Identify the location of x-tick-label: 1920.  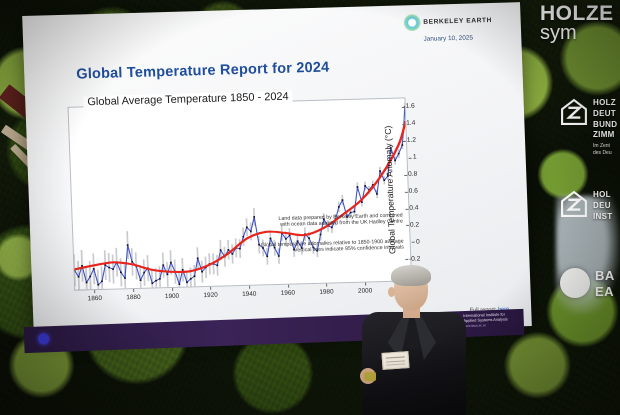
(210, 295).